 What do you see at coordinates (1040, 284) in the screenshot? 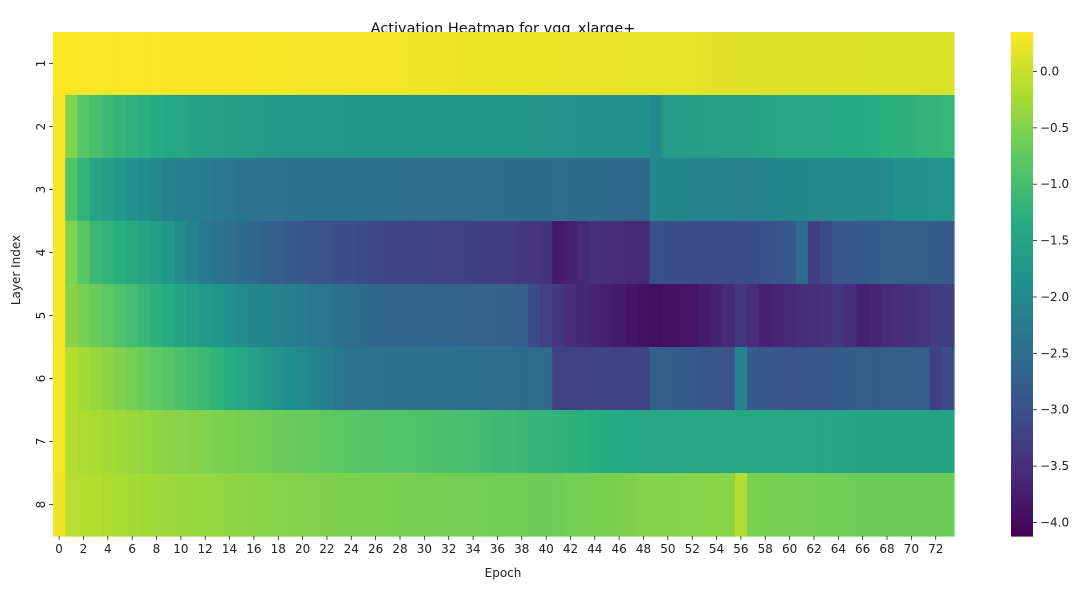
I see `colorbar: 0.0 −0.5 −1.0 −1.5 −2.0 −2.5 −3.0 −3.5 −4.0` at bounding box center [1040, 284].